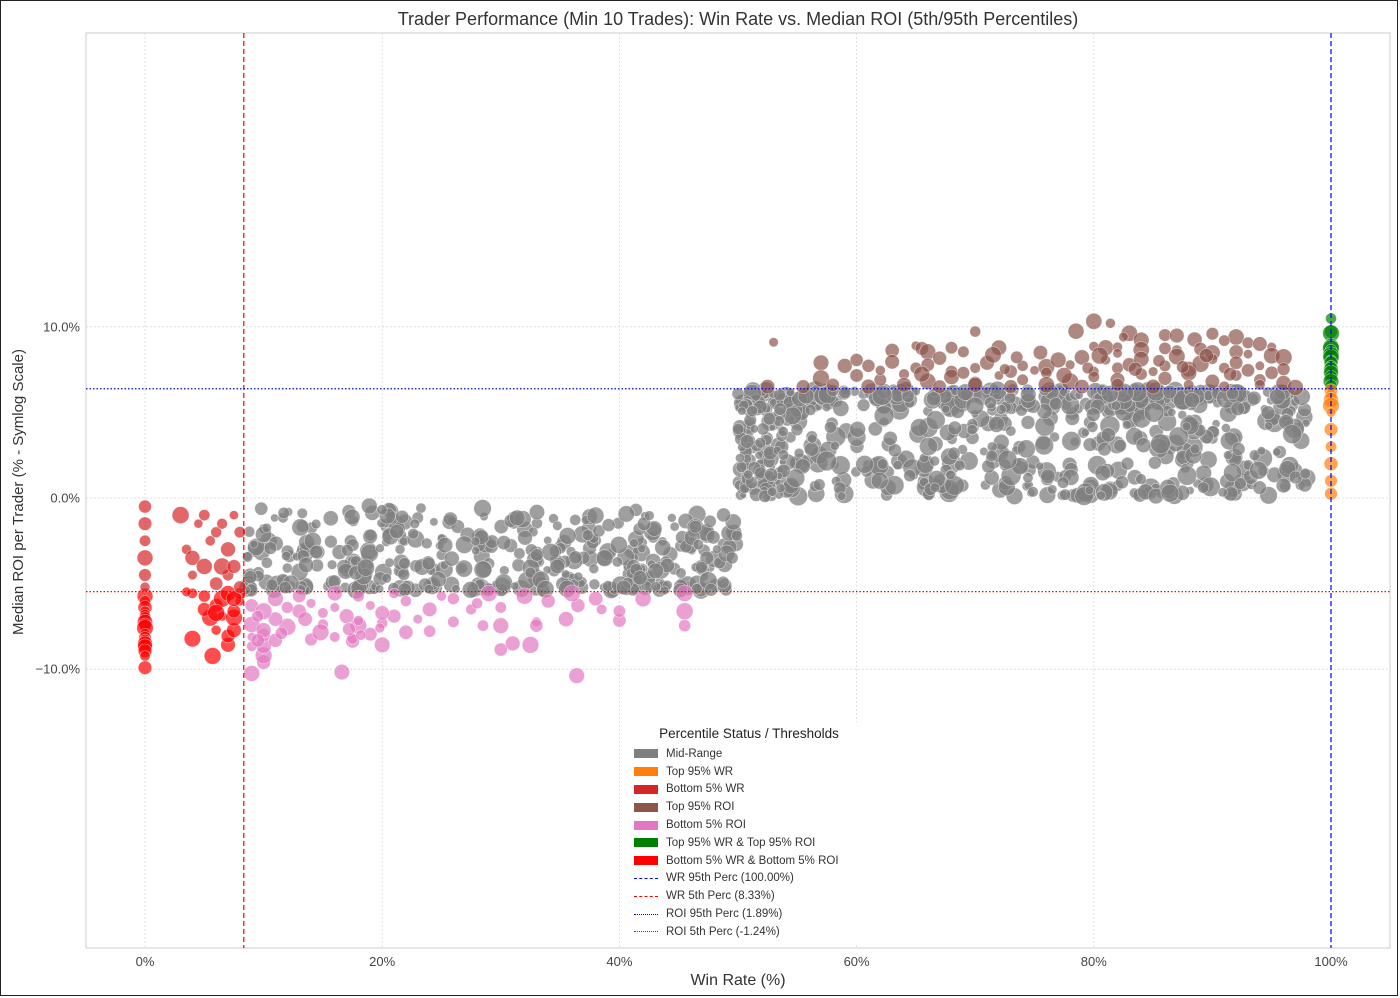 The image size is (1400, 998). I want to click on legend-entry-bottom-wr: Bottom 5% WR, so click(749, 790).